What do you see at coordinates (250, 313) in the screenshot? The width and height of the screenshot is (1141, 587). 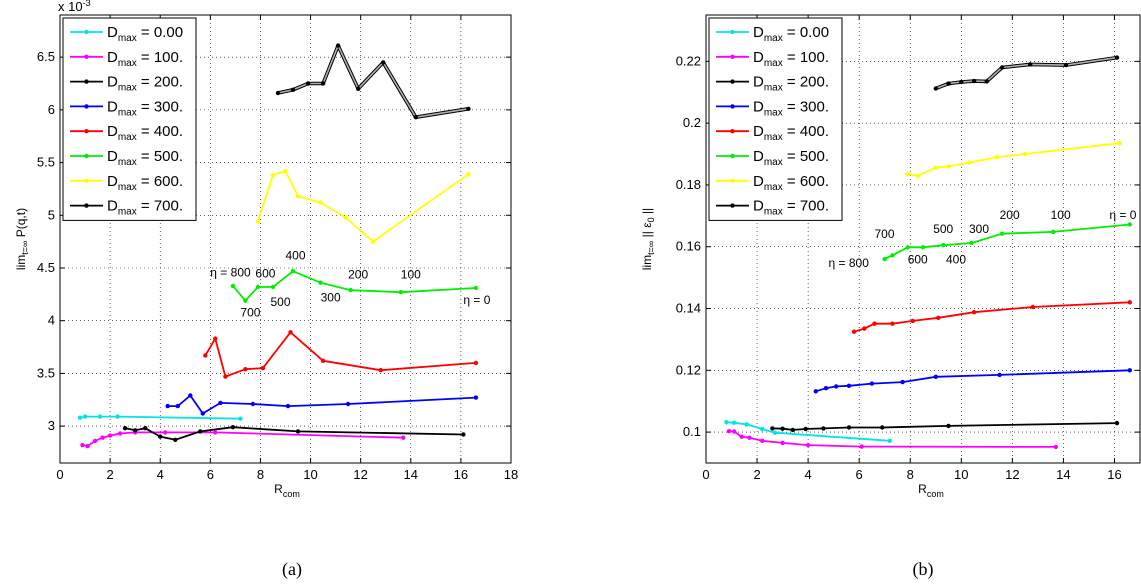 I see `annotation-label: 700` at bounding box center [250, 313].